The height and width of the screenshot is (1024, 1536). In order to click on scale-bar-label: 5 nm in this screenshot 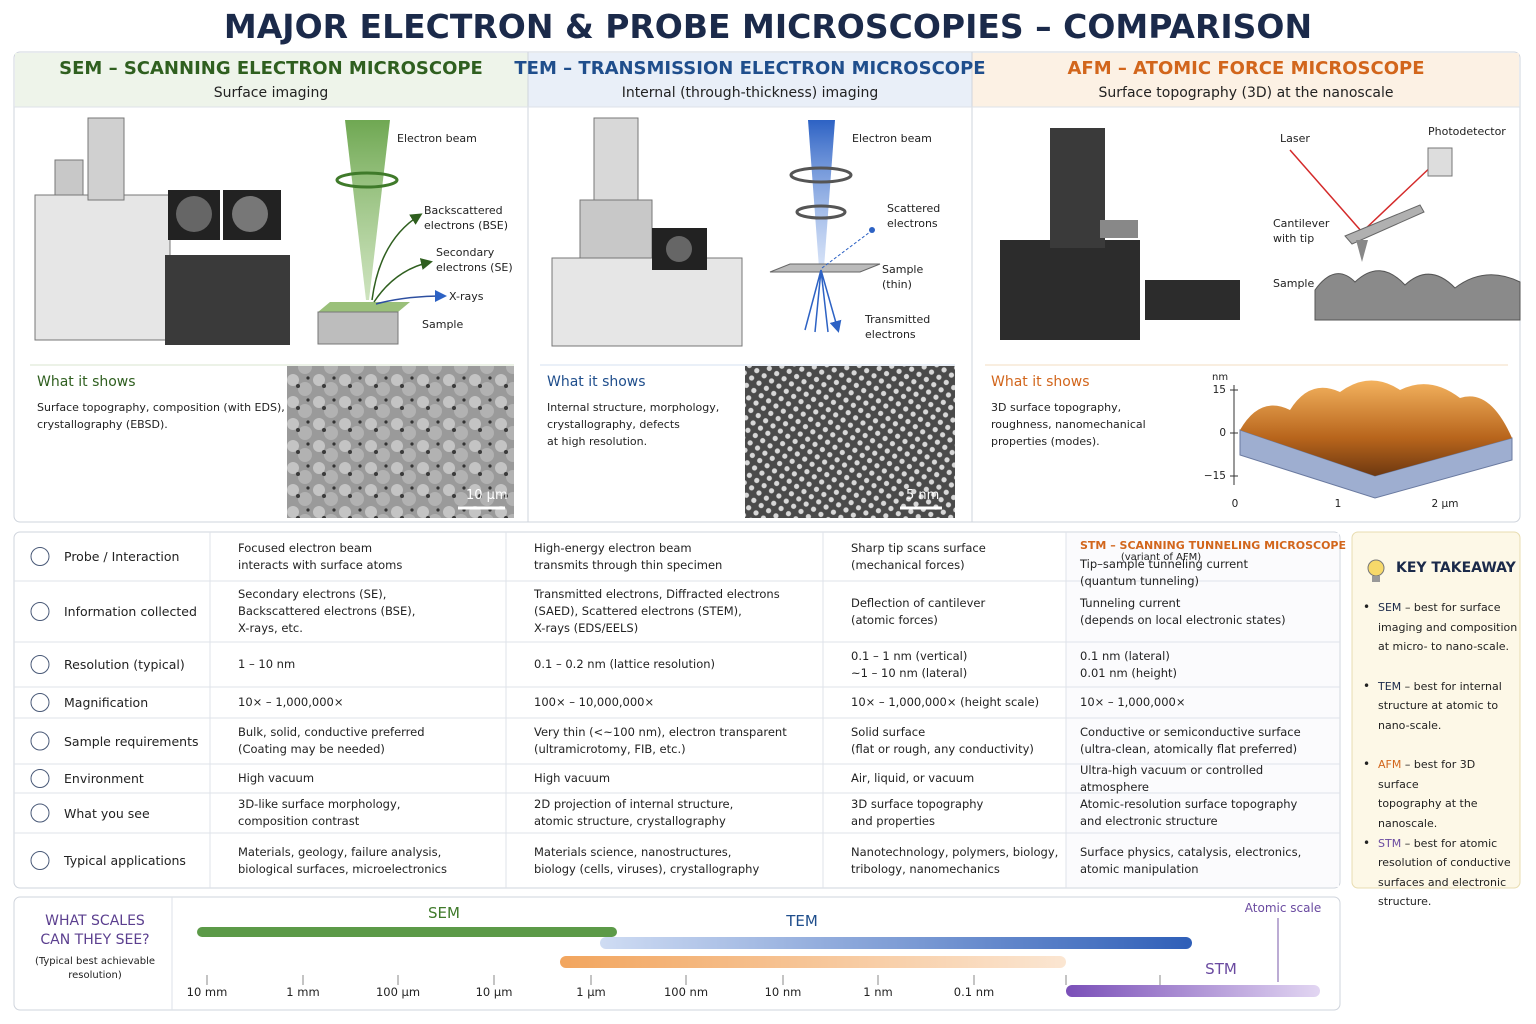, I will do `click(923, 495)`.